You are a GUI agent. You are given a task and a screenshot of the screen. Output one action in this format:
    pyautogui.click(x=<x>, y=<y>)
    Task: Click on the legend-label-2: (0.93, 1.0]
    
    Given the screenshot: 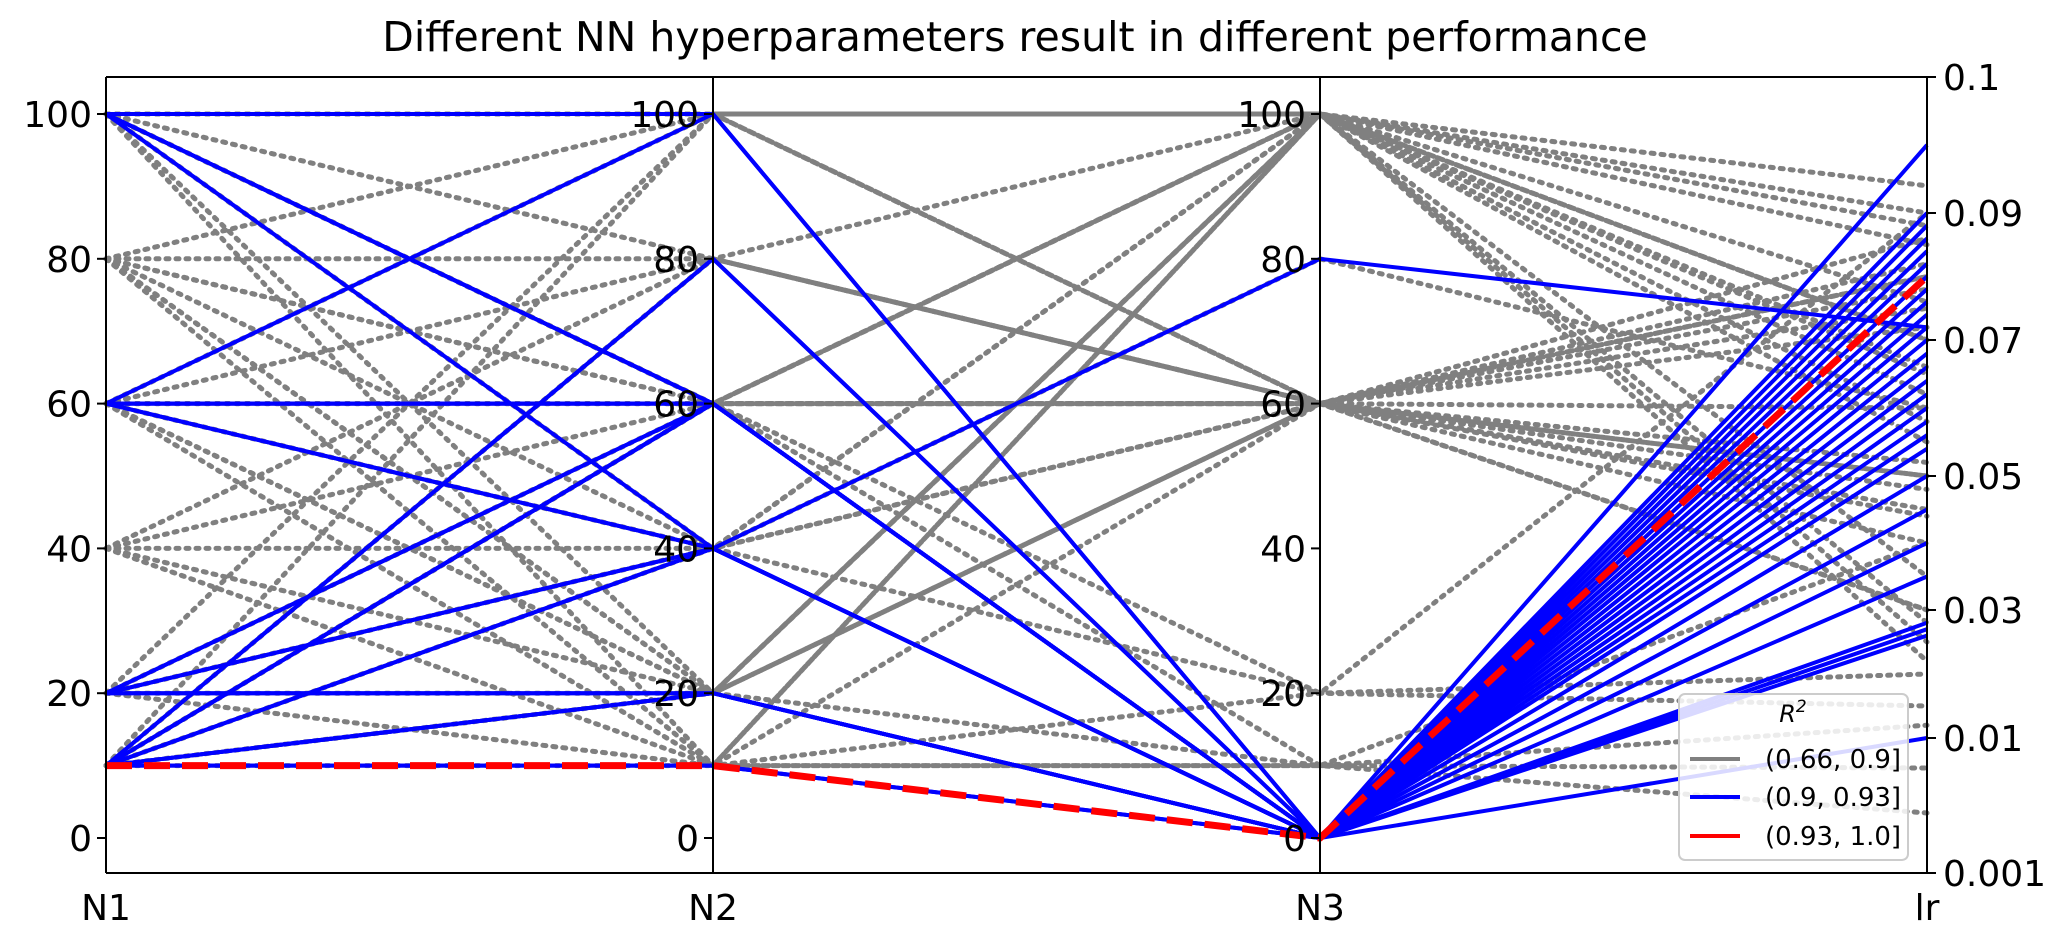 What is the action you would take?
    pyautogui.click(x=1833, y=837)
    